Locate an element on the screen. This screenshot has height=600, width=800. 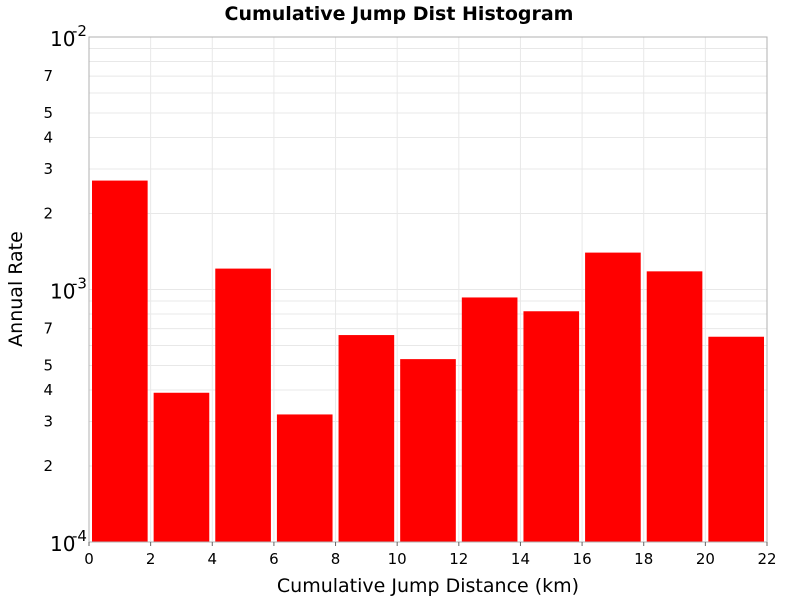
y-tick-exponent: -4 is located at coordinates (79, 536).